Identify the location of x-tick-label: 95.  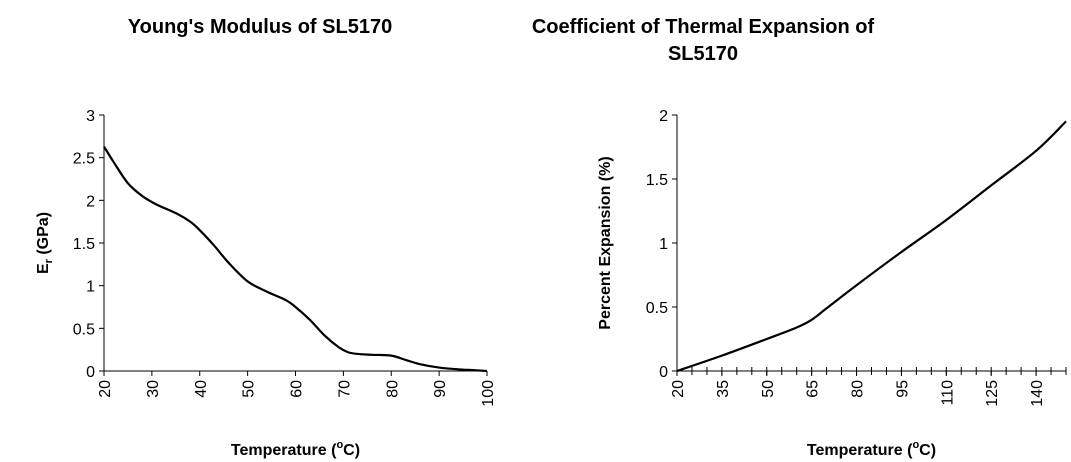
(902, 389).